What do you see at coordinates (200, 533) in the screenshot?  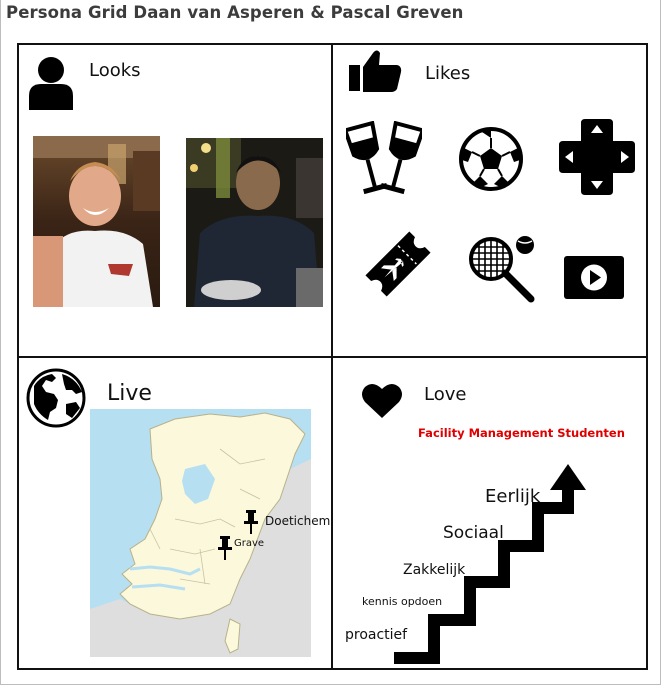 I see `netherlands-map` at bounding box center [200, 533].